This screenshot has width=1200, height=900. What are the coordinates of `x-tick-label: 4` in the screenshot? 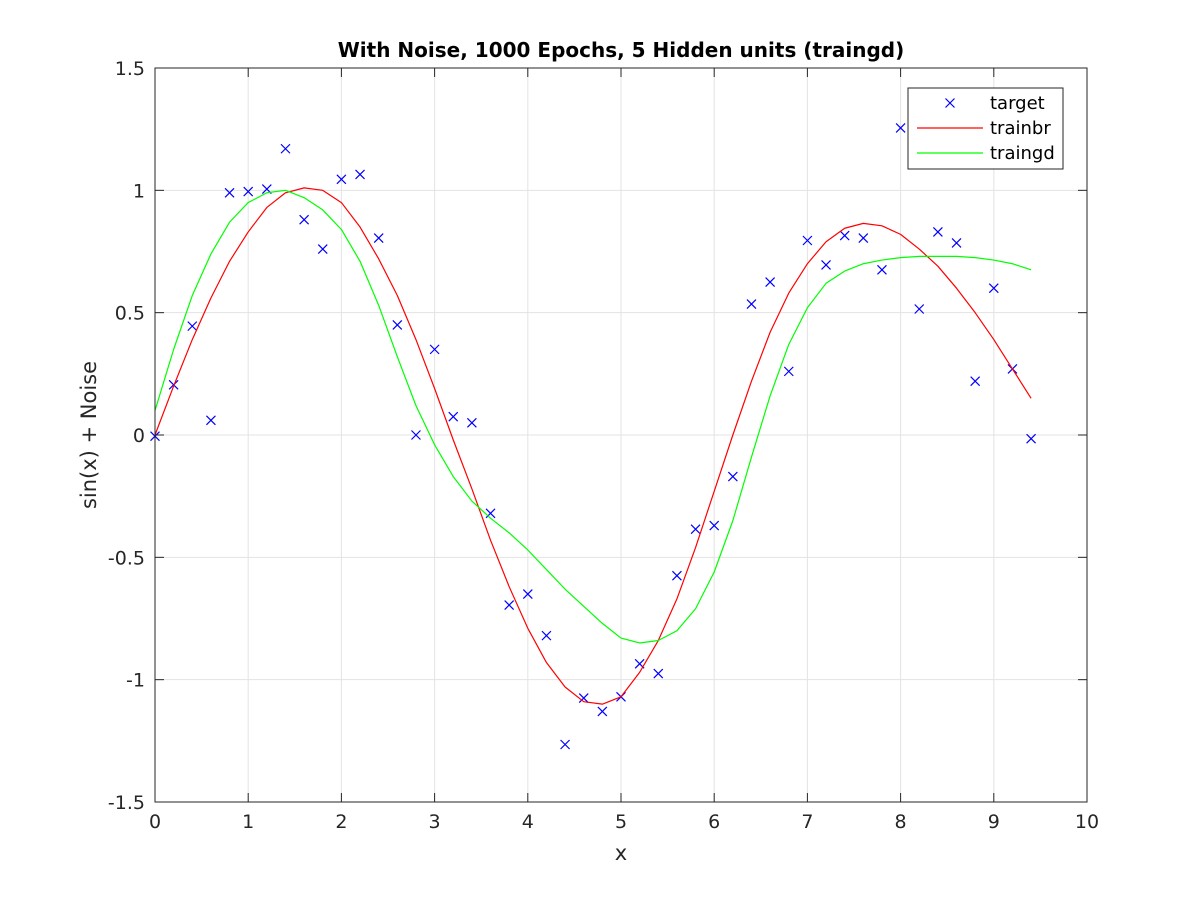 It's located at (528, 822).